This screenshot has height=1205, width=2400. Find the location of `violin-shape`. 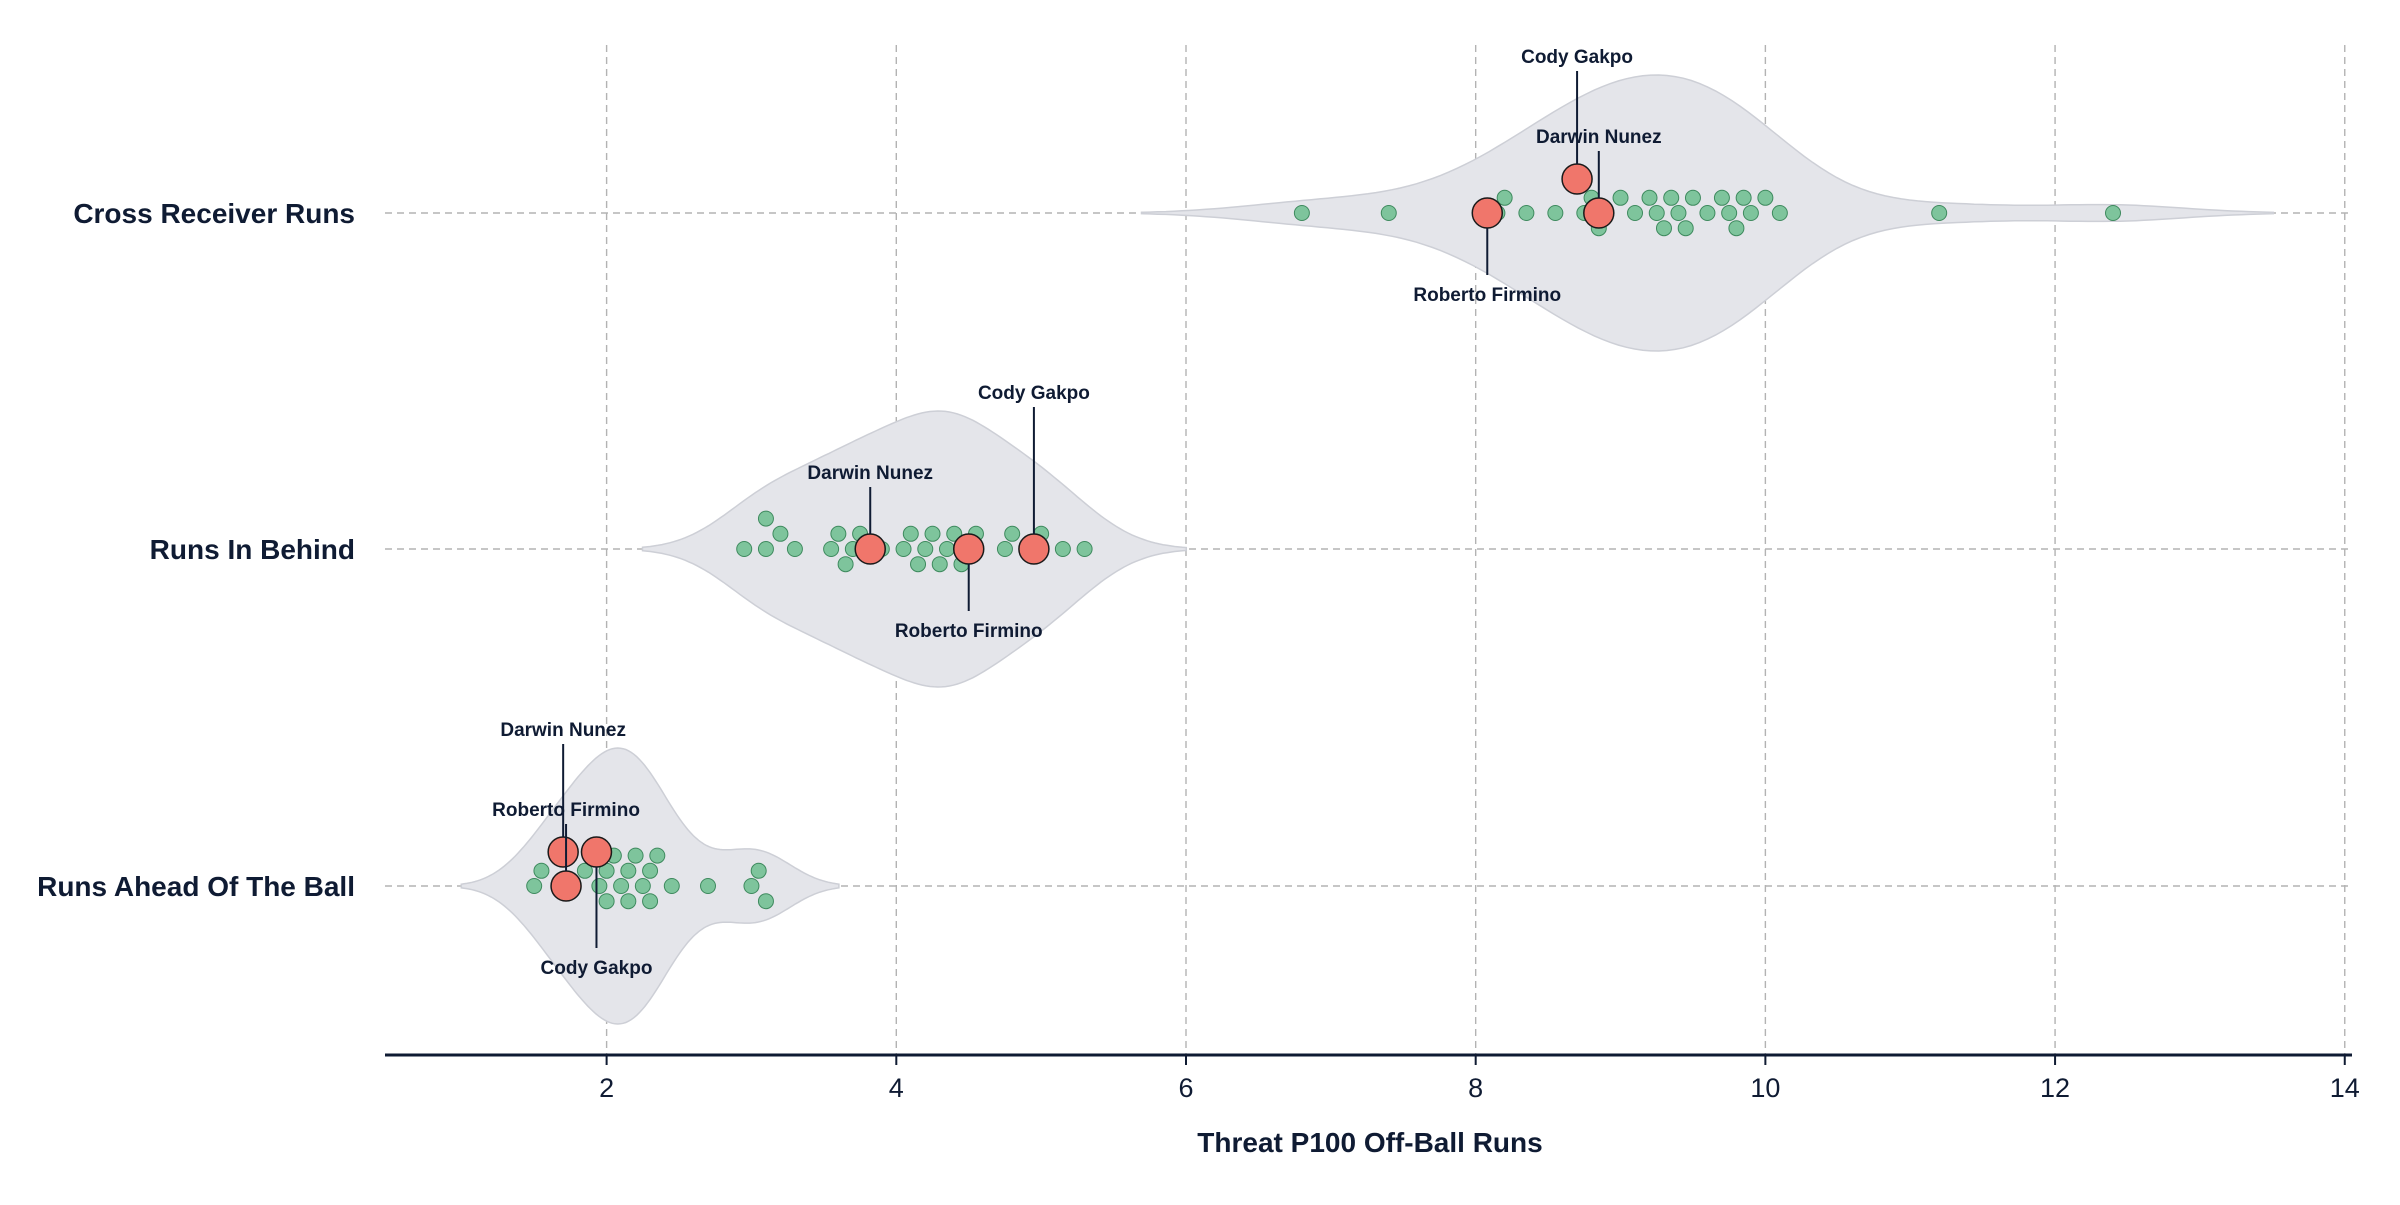

violin-shape is located at coordinates (914, 549).